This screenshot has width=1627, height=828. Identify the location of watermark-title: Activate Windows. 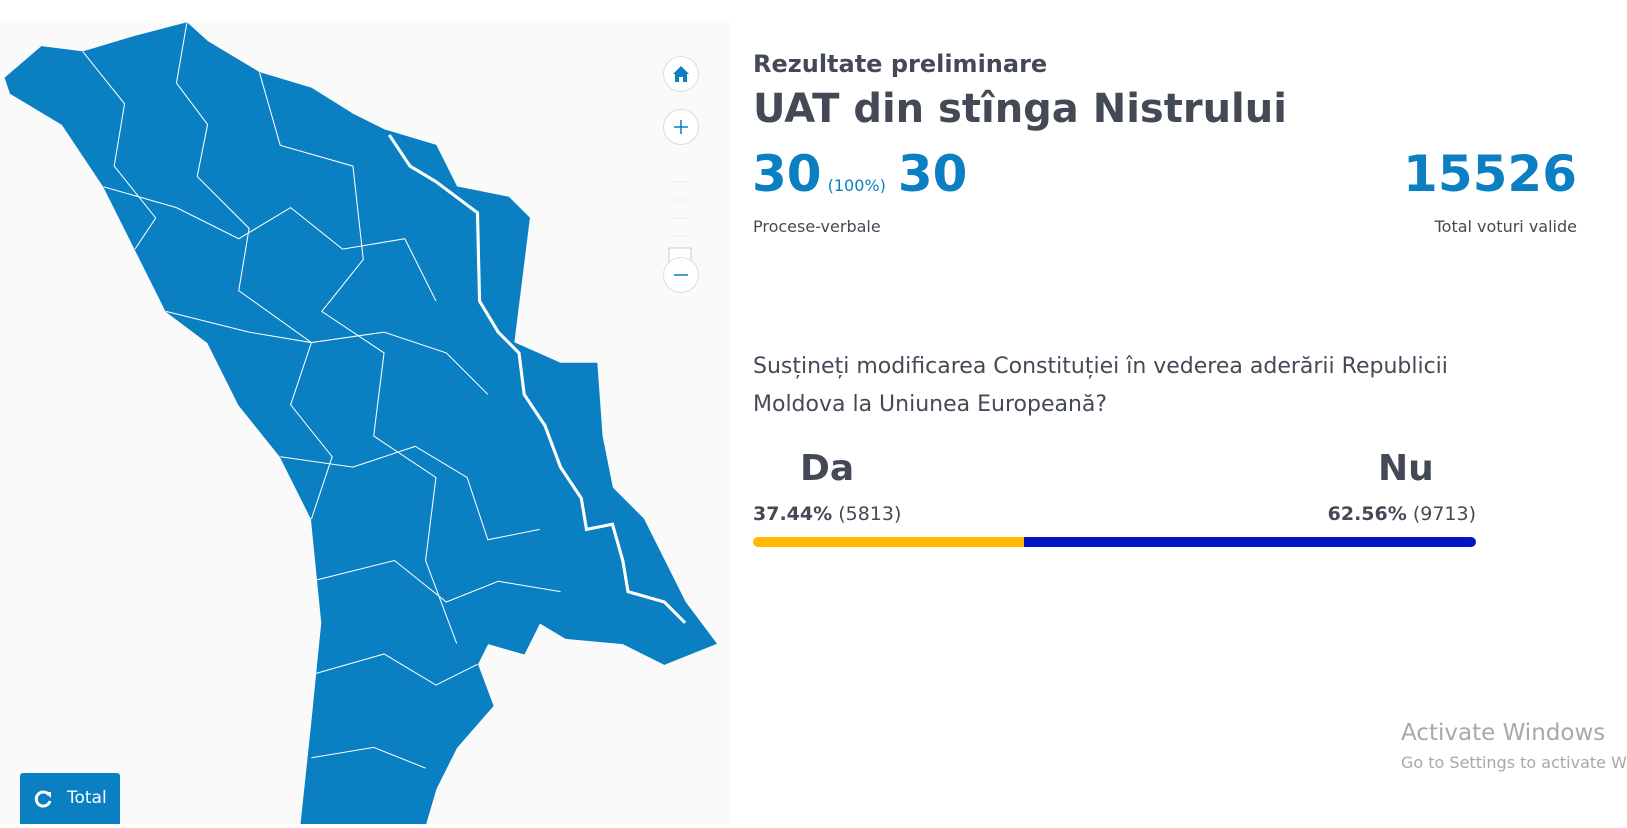
(1503, 733).